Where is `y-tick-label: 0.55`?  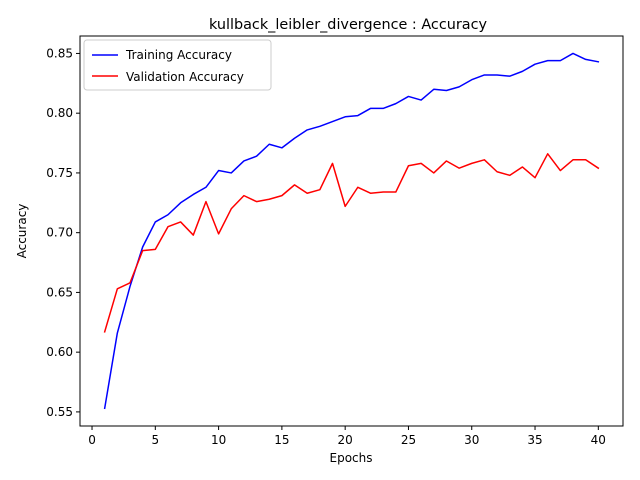
y-tick-label: 0.55 is located at coordinates (59, 412).